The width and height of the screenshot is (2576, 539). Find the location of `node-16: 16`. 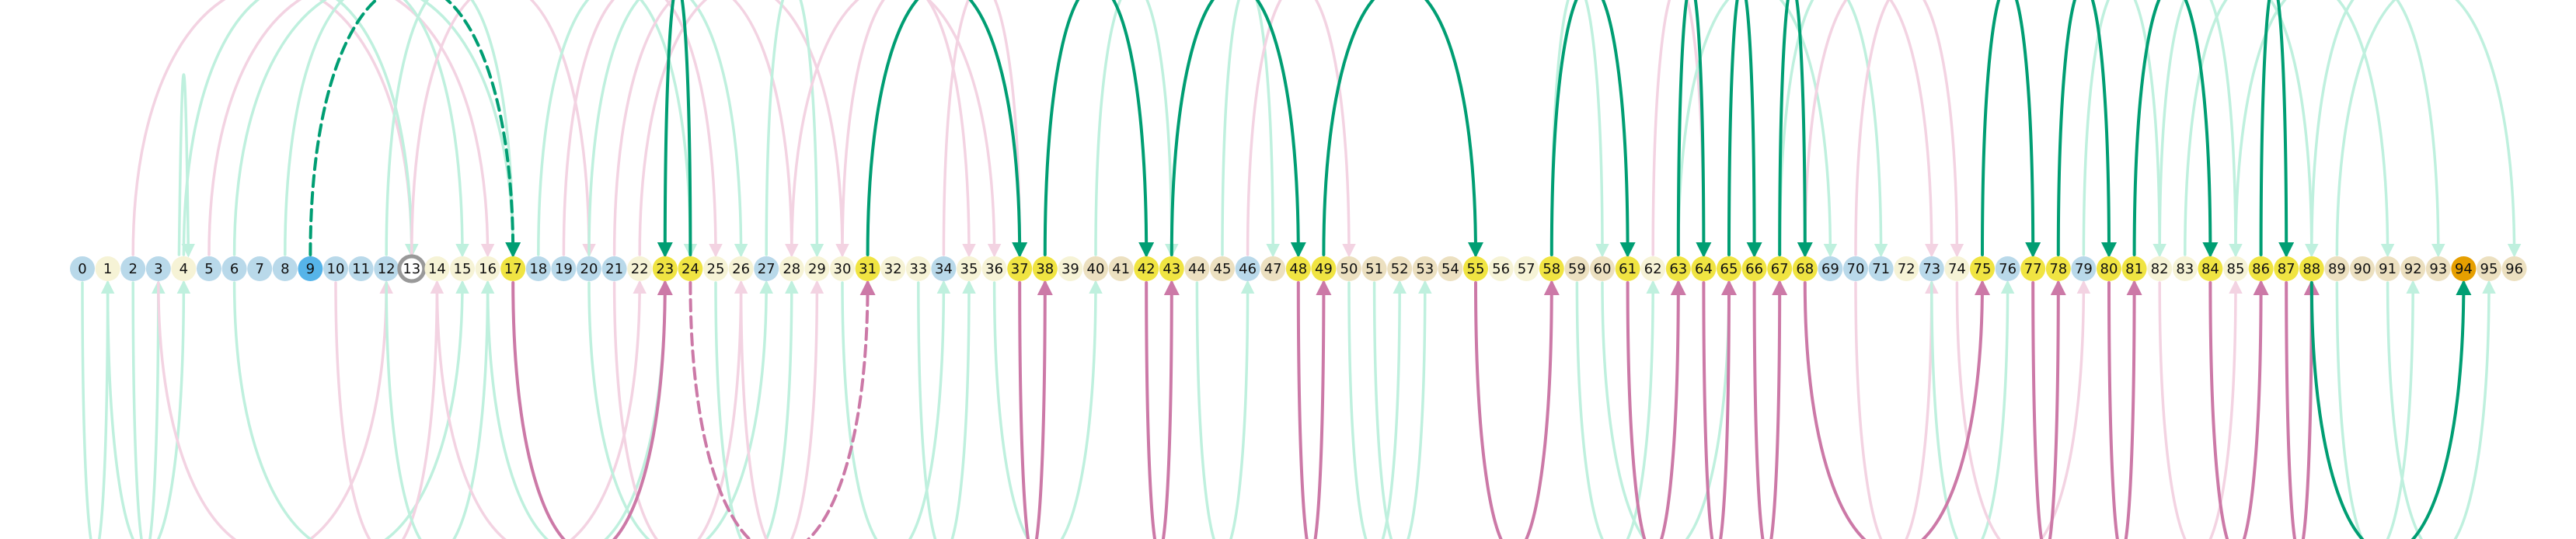

node-16: 16 is located at coordinates (487, 268).